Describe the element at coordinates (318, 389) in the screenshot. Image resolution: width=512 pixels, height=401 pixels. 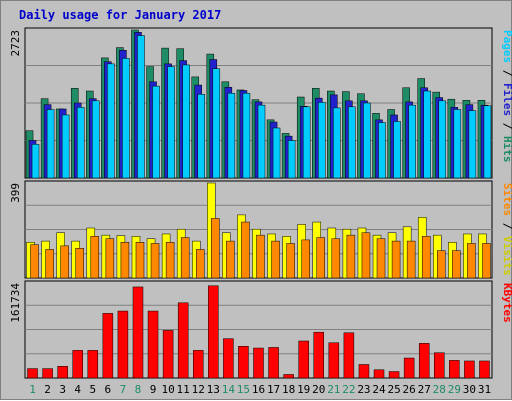
I see `x-tick-label: 20` at that location.